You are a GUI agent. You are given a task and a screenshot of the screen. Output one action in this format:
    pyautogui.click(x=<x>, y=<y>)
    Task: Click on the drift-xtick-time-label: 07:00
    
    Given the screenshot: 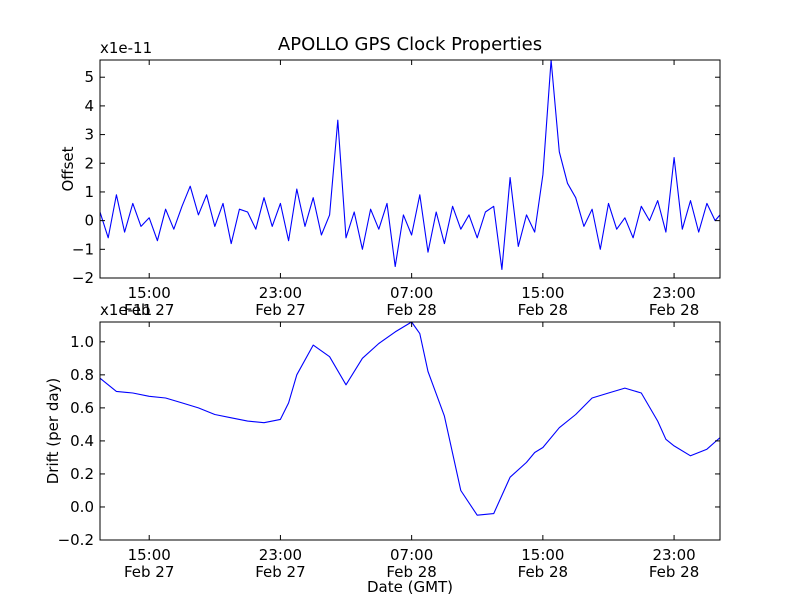 What is the action you would take?
    pyautogui.click(x=411, y=555)
    